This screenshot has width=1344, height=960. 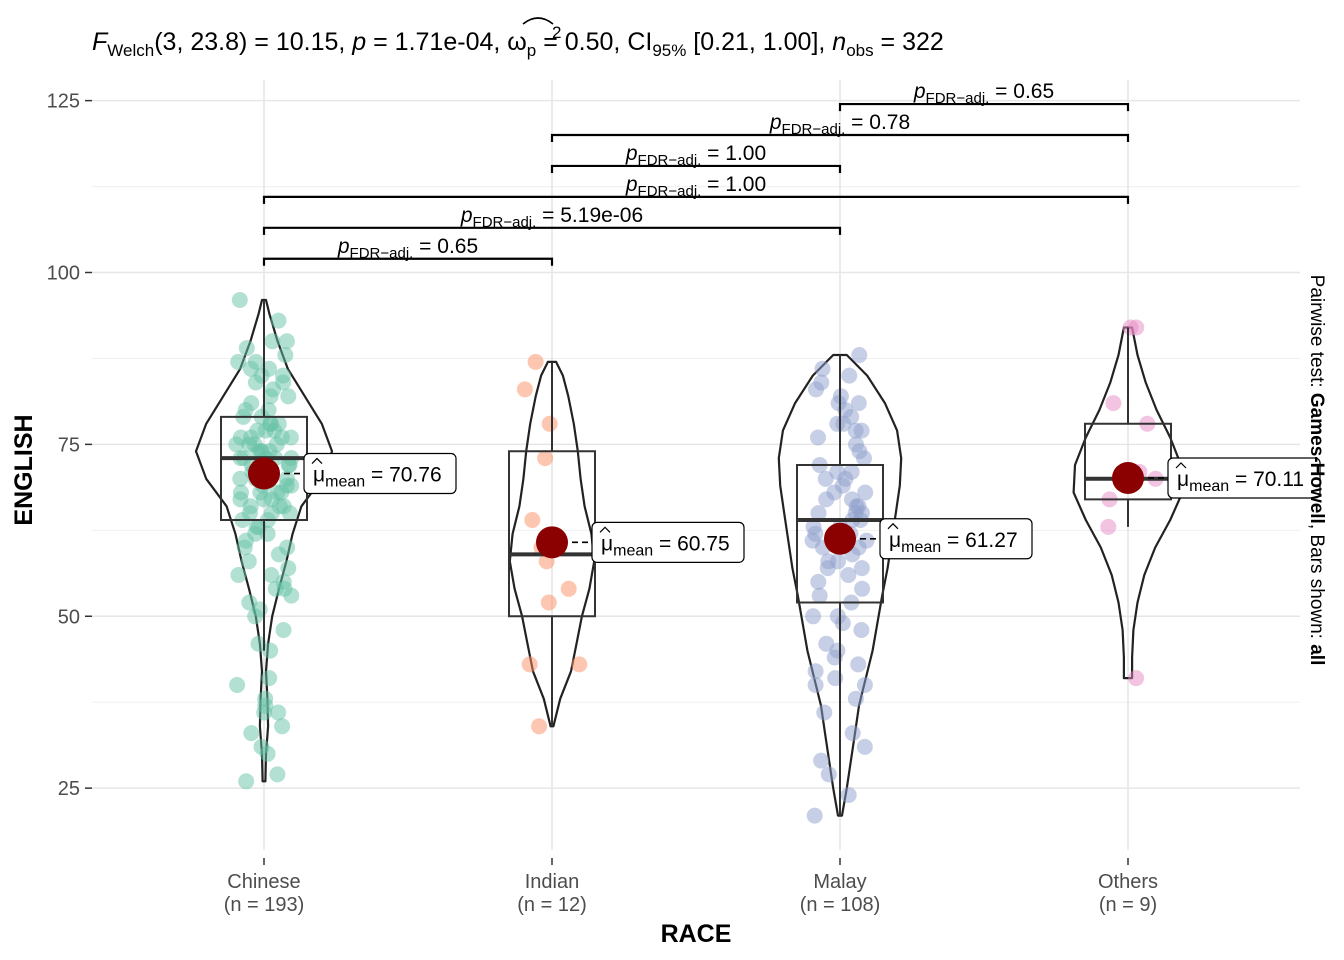 What do you see at coordinates (100, 42) in the screenshot?
I see `title-stat-name: F` at bounding box center [100, 42].